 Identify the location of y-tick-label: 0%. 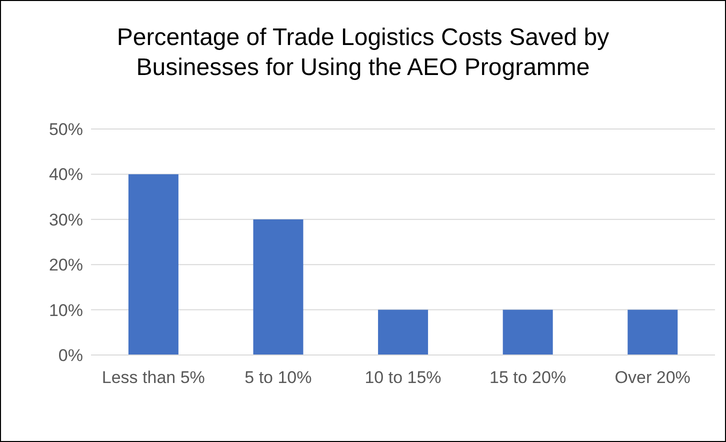
(70, 356).